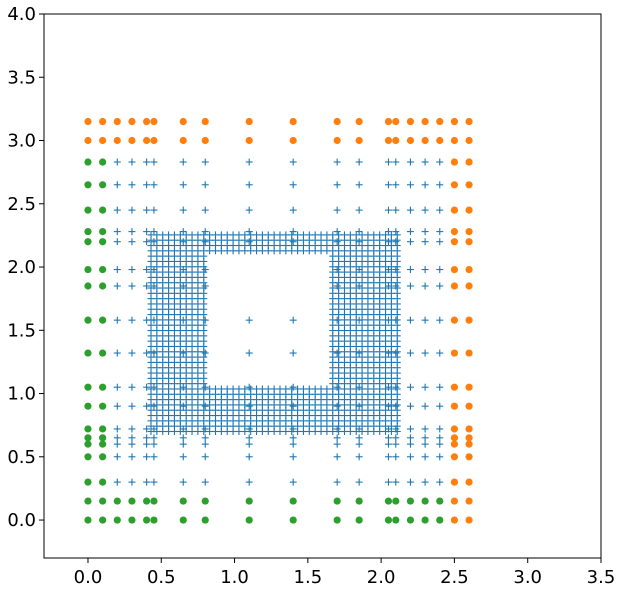 The image size is (622, 590). Describe the element at coordinates (308, 577) in the screenshot. I see `x-tick-label: 1.5` at that location.